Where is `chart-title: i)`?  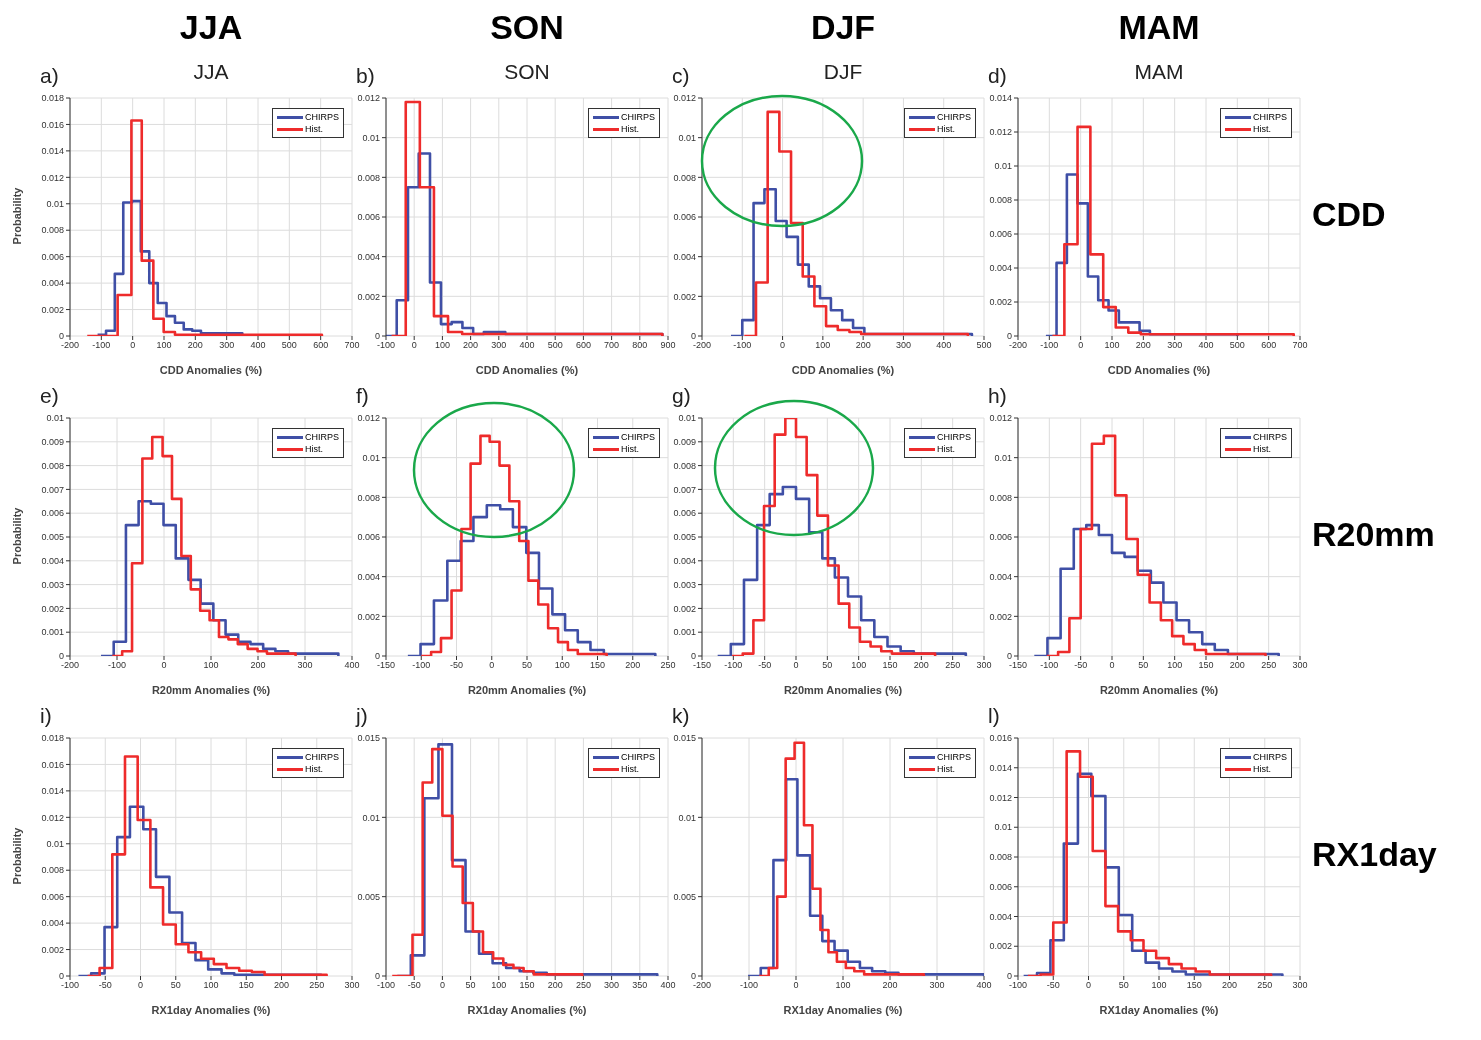
chart-title: i) is located at coordinates (46, 716).